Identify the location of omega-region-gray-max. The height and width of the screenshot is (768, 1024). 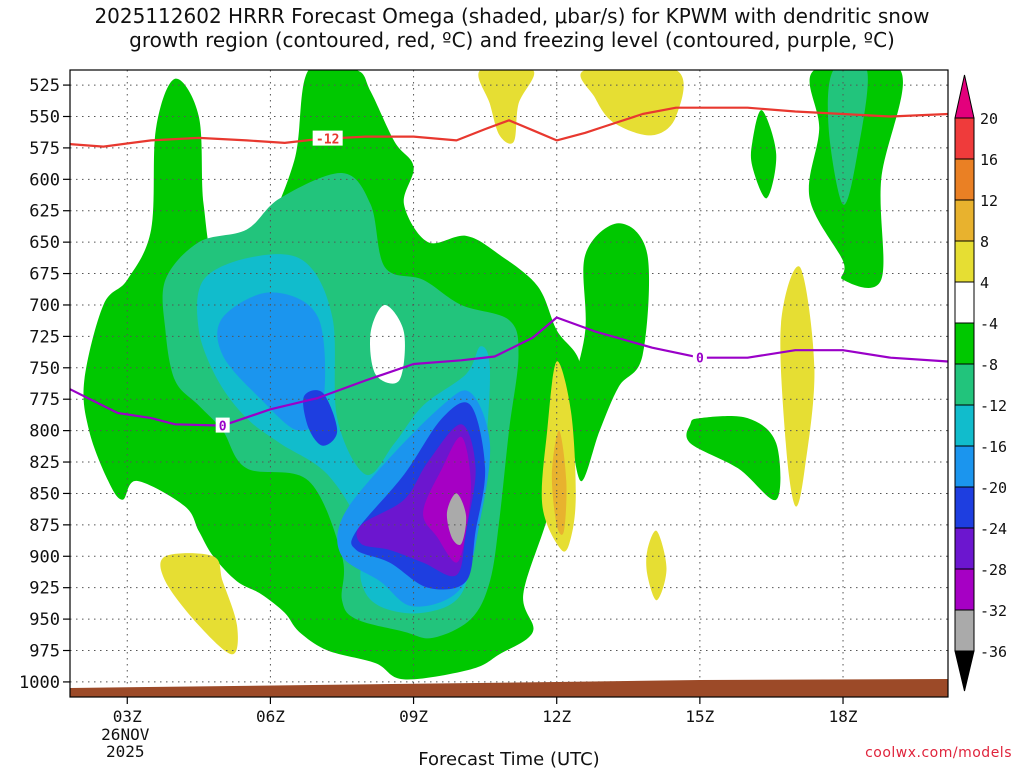
(456, 519).